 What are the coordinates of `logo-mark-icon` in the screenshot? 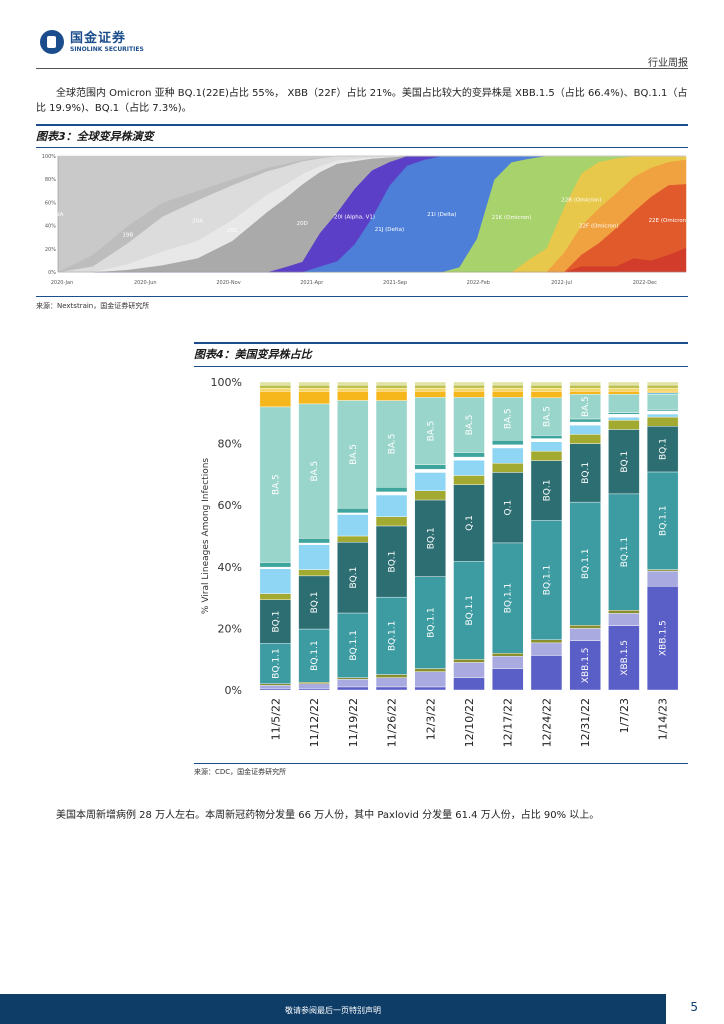 It's located at (52, 42).